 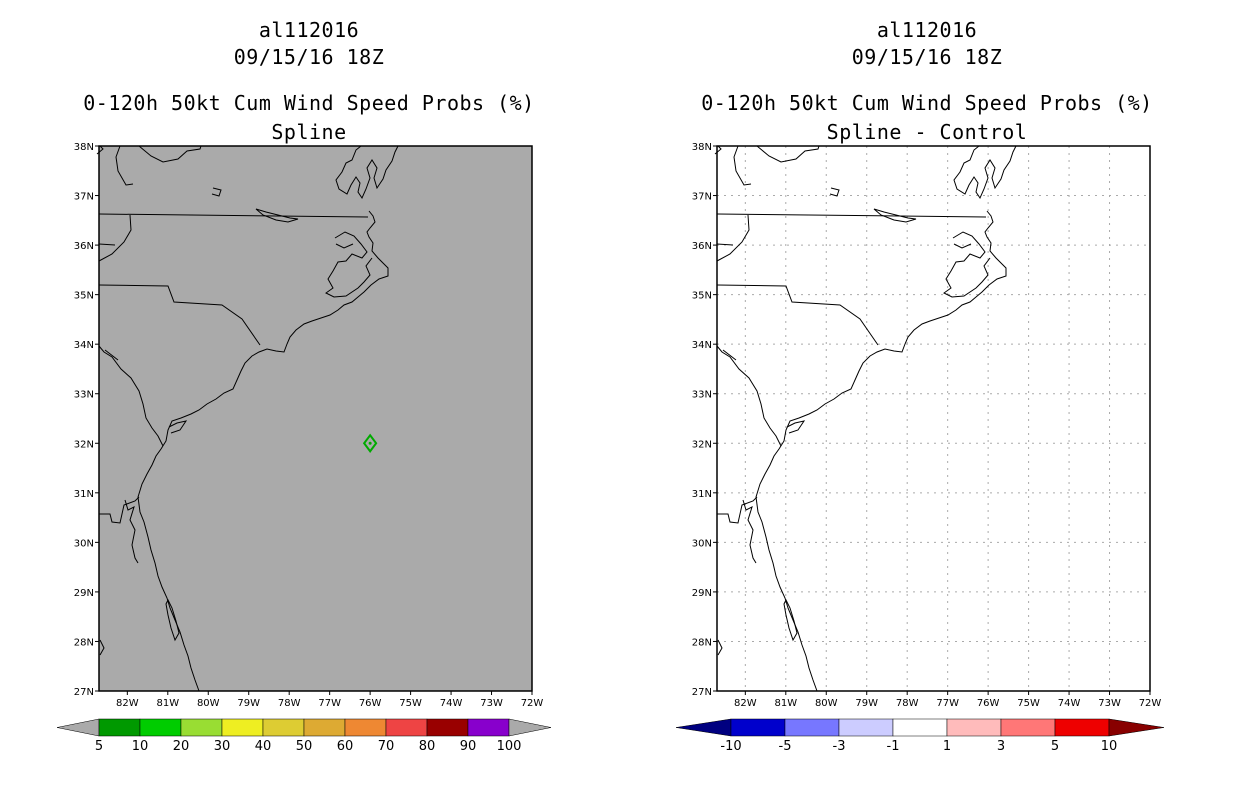 I want to click on colorbar-label: 90, so click(x=468, y=746).